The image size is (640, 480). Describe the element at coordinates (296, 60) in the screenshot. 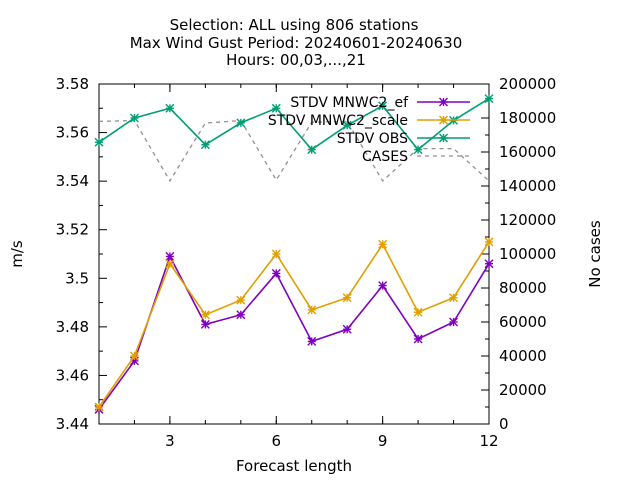

I see `title-line-3: Hours: 00,03,...,21` at that location.